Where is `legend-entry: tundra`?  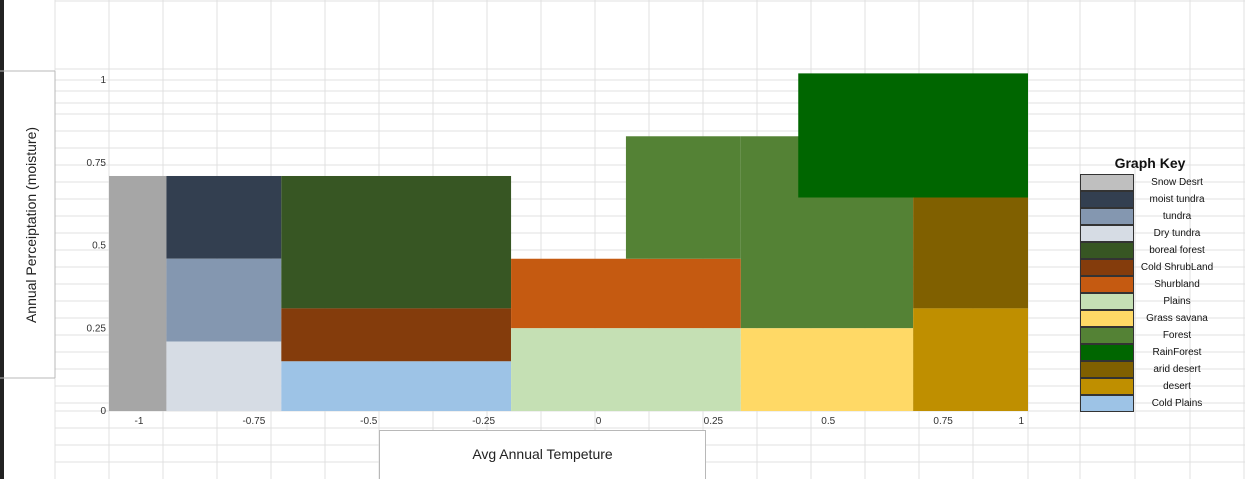 legend-entry: tundra is located at coordinates (1149, 216).